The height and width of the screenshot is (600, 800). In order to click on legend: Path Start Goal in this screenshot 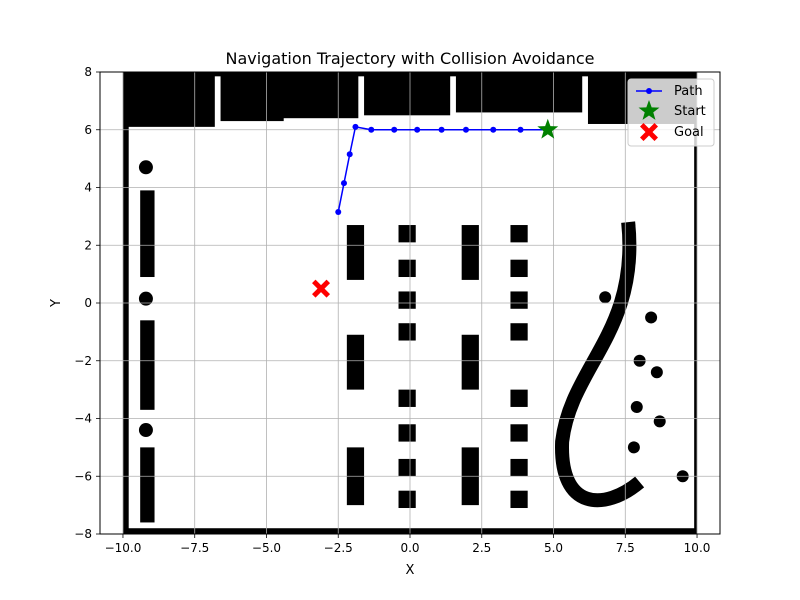, I will do `click(671, 112)`.